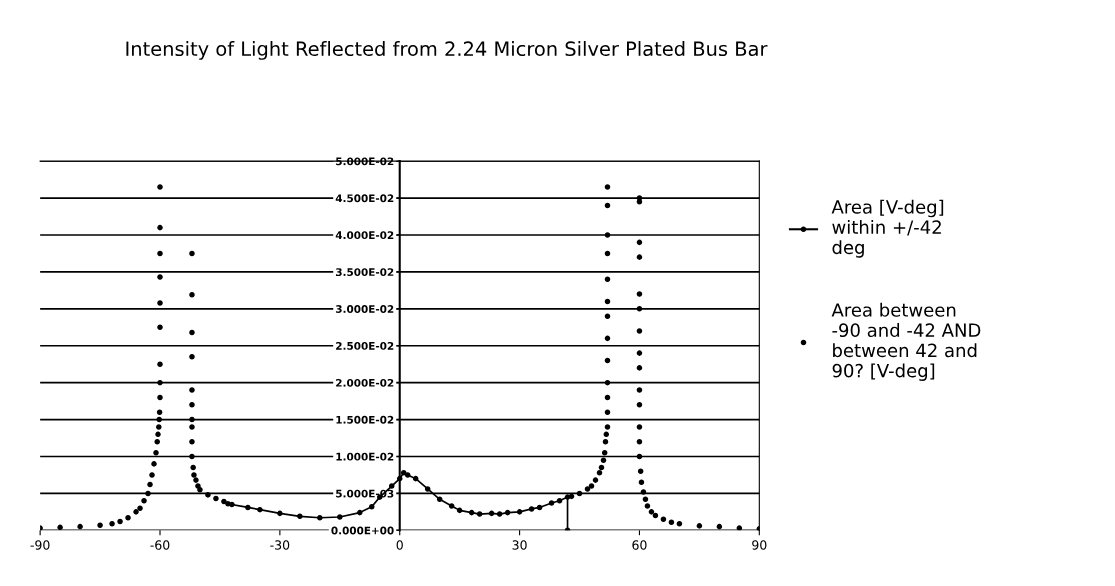 Image resolution: width=1115 pixels, height=586 pixels. I want to click on y-tick-label: 2.000E-02, so click(365, 382).